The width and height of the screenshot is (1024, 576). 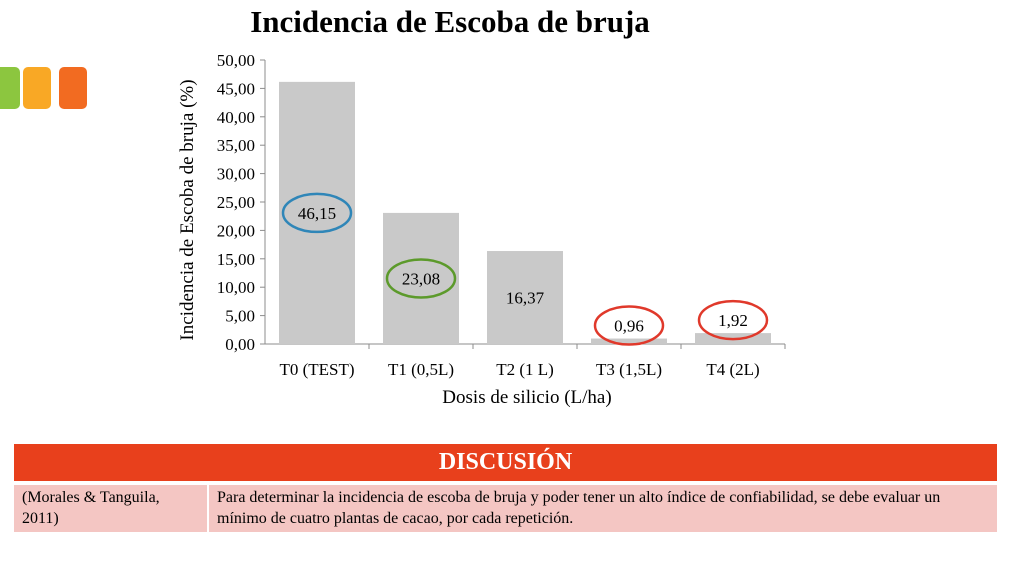 What do you see at coordinates (450, 21) in the screenshot?
I see `chart-title: Incidencia de Escoba de bruja` at bounding box center [450, 21].